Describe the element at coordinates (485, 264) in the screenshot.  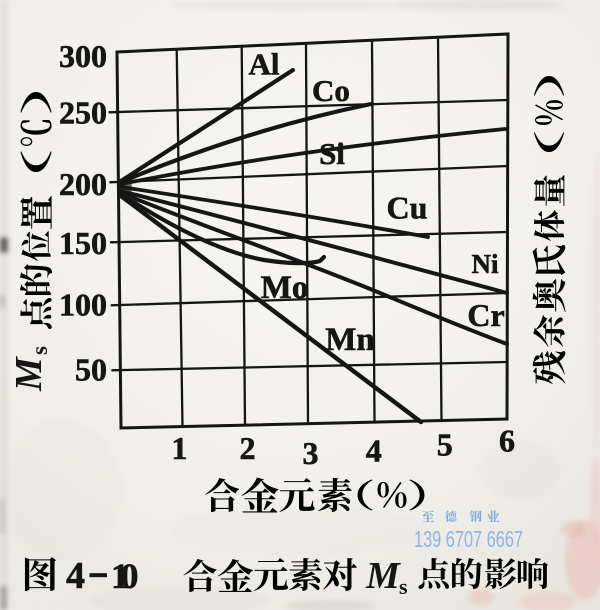
I see `svg-text: Ni` at that location.